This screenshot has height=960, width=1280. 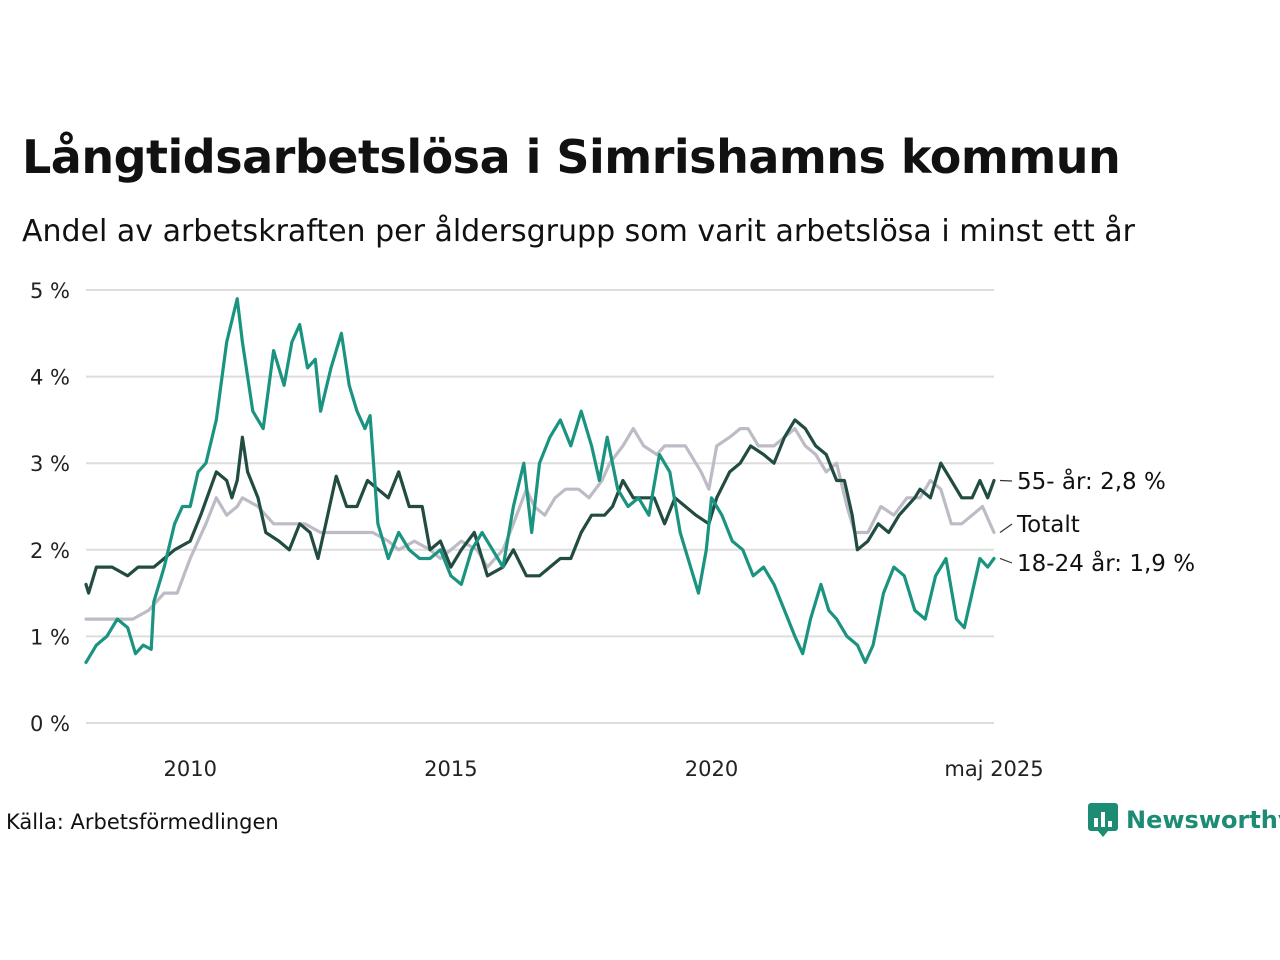 I want to click on y-tick-label: 5 %, so click(x=50, y=291).